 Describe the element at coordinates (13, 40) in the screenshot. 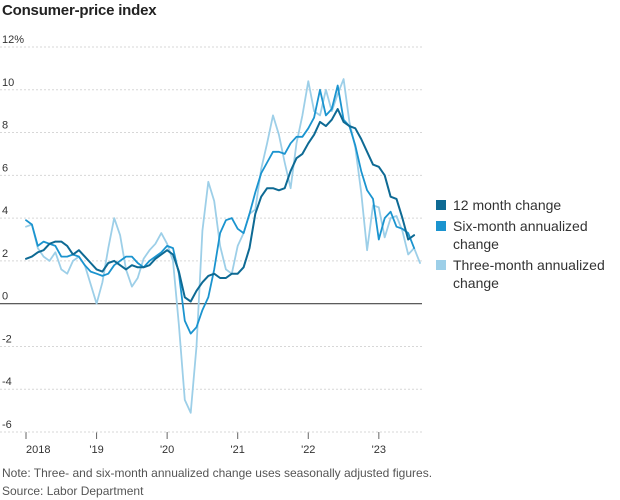

I see `y-tick-label: 12%` at that location.